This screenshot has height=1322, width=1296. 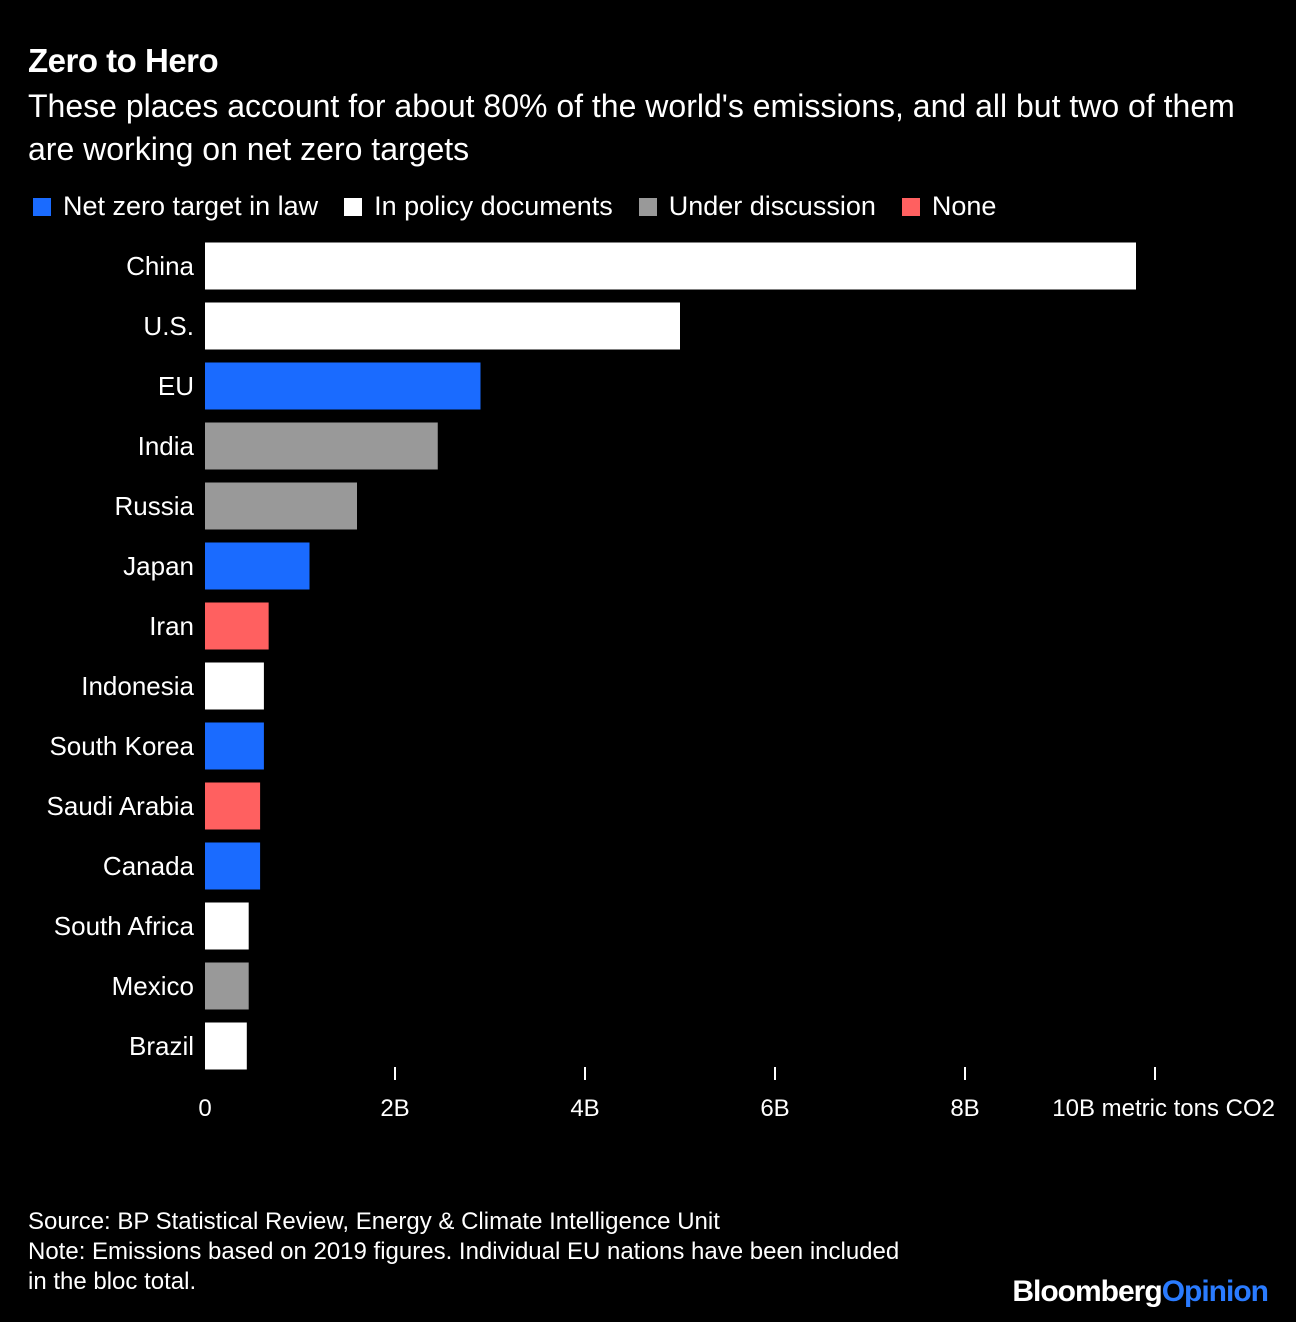 I want to click on legend-item-law: Net zero target in law, so click(x=175, y=206).